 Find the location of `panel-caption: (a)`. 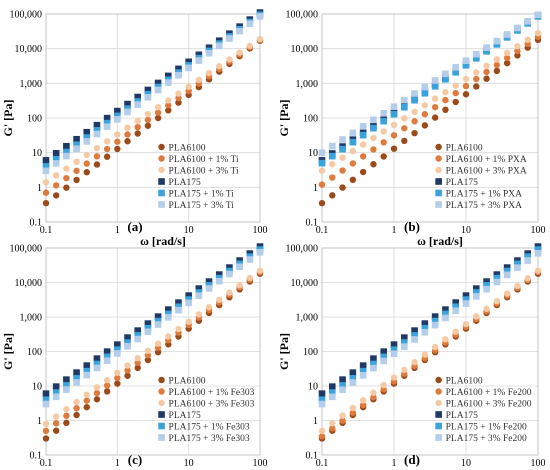

panel-caption: (a) is located at coordinates (134, 226).